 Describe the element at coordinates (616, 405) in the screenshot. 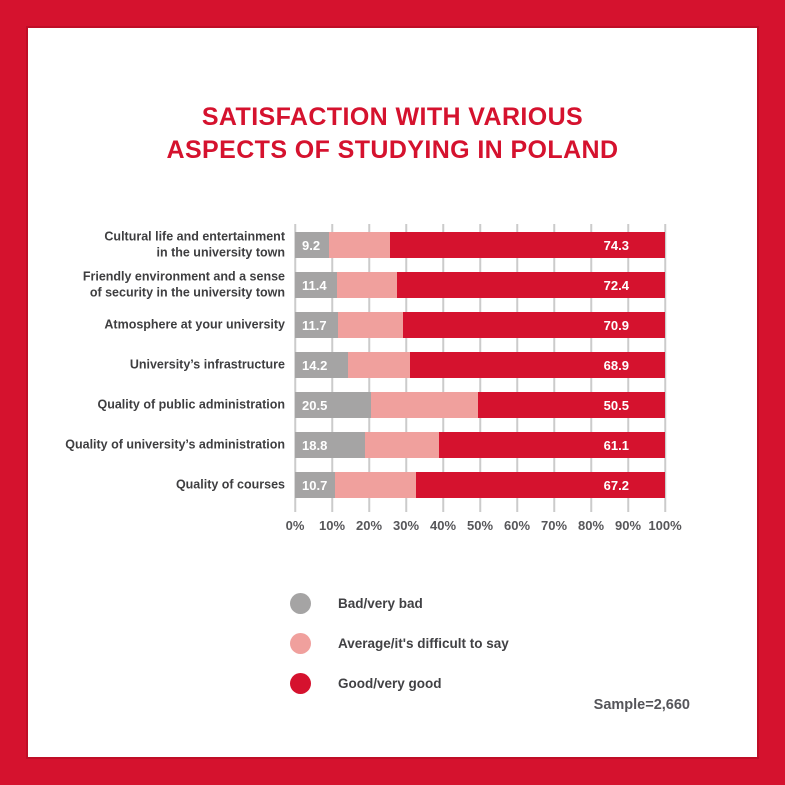

I see `value-label-good: 50.5` at that location.